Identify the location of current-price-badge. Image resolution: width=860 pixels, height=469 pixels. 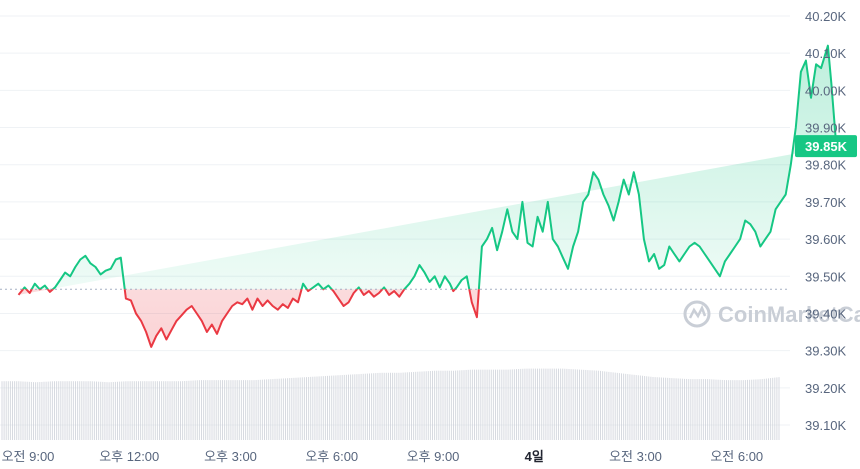
(826, 146).